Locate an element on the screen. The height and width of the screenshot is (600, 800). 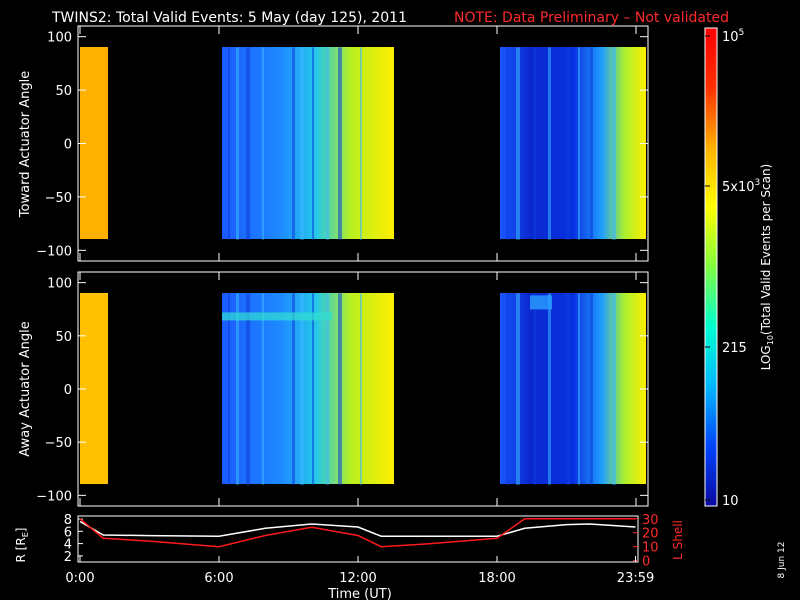
lshell-axis-label: L Shell is located at coordinates (678, 540).